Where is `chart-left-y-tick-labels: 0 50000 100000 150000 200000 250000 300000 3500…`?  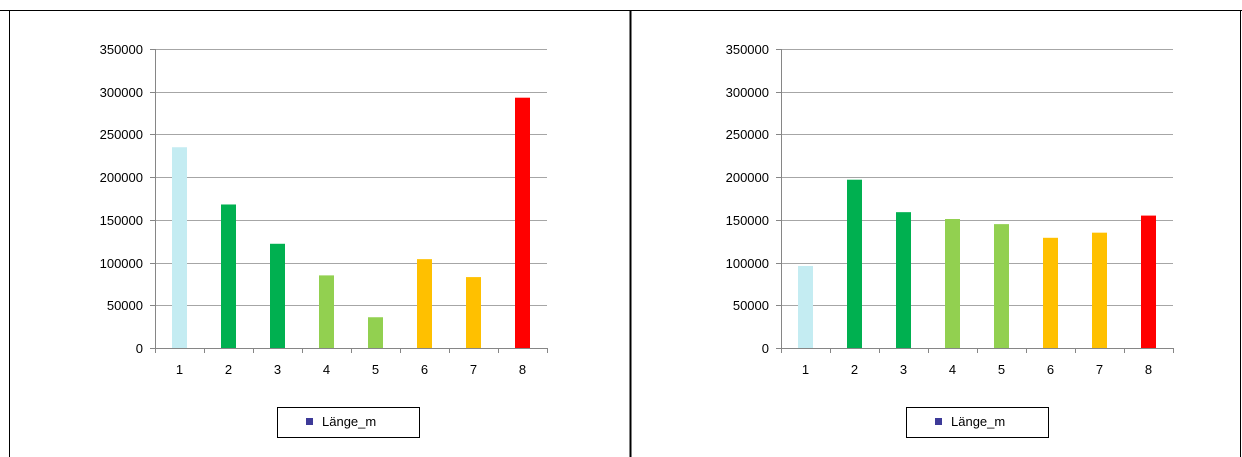 chart-left-y-tick-labels: 0 50000 100000 150000 200000 250000 300000 3500… is located at coordinates (121, 199).